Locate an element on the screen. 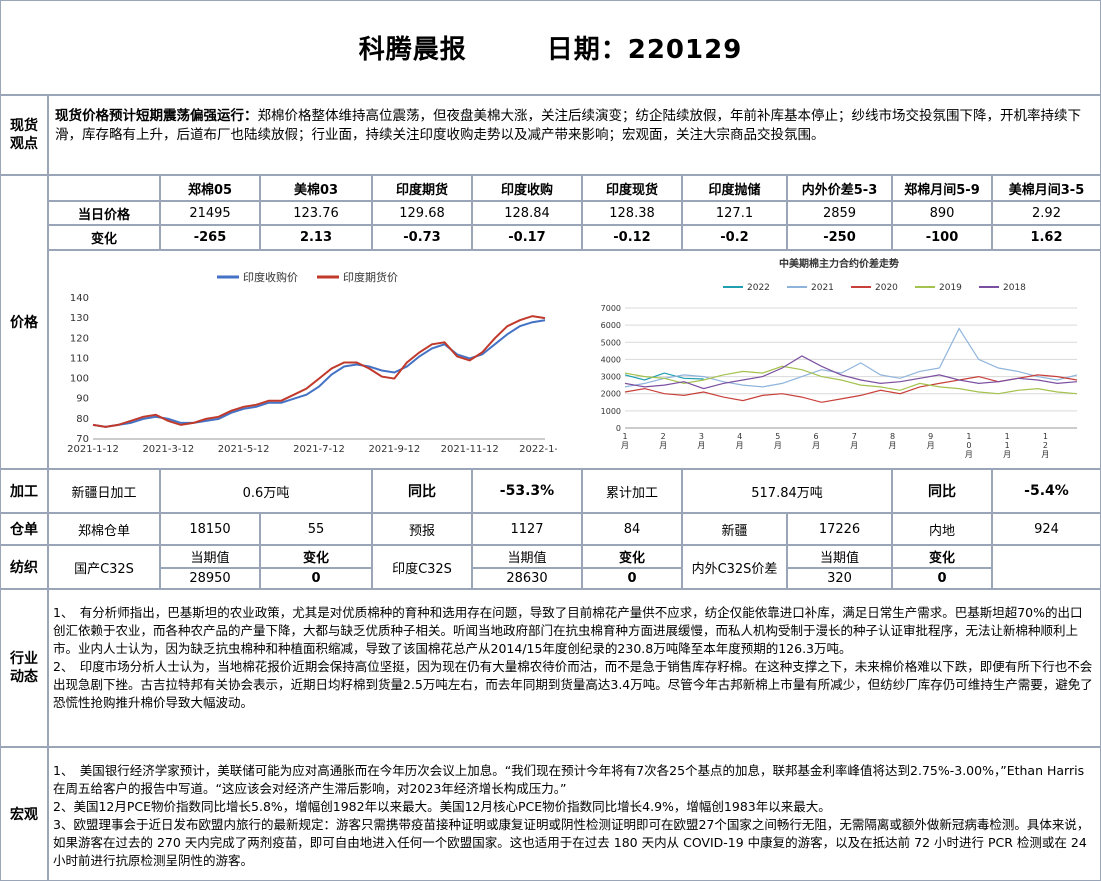 This screenshot has width=1101, height=881. price-change-value-text: 2.13 is located at coordinates (316, 237).